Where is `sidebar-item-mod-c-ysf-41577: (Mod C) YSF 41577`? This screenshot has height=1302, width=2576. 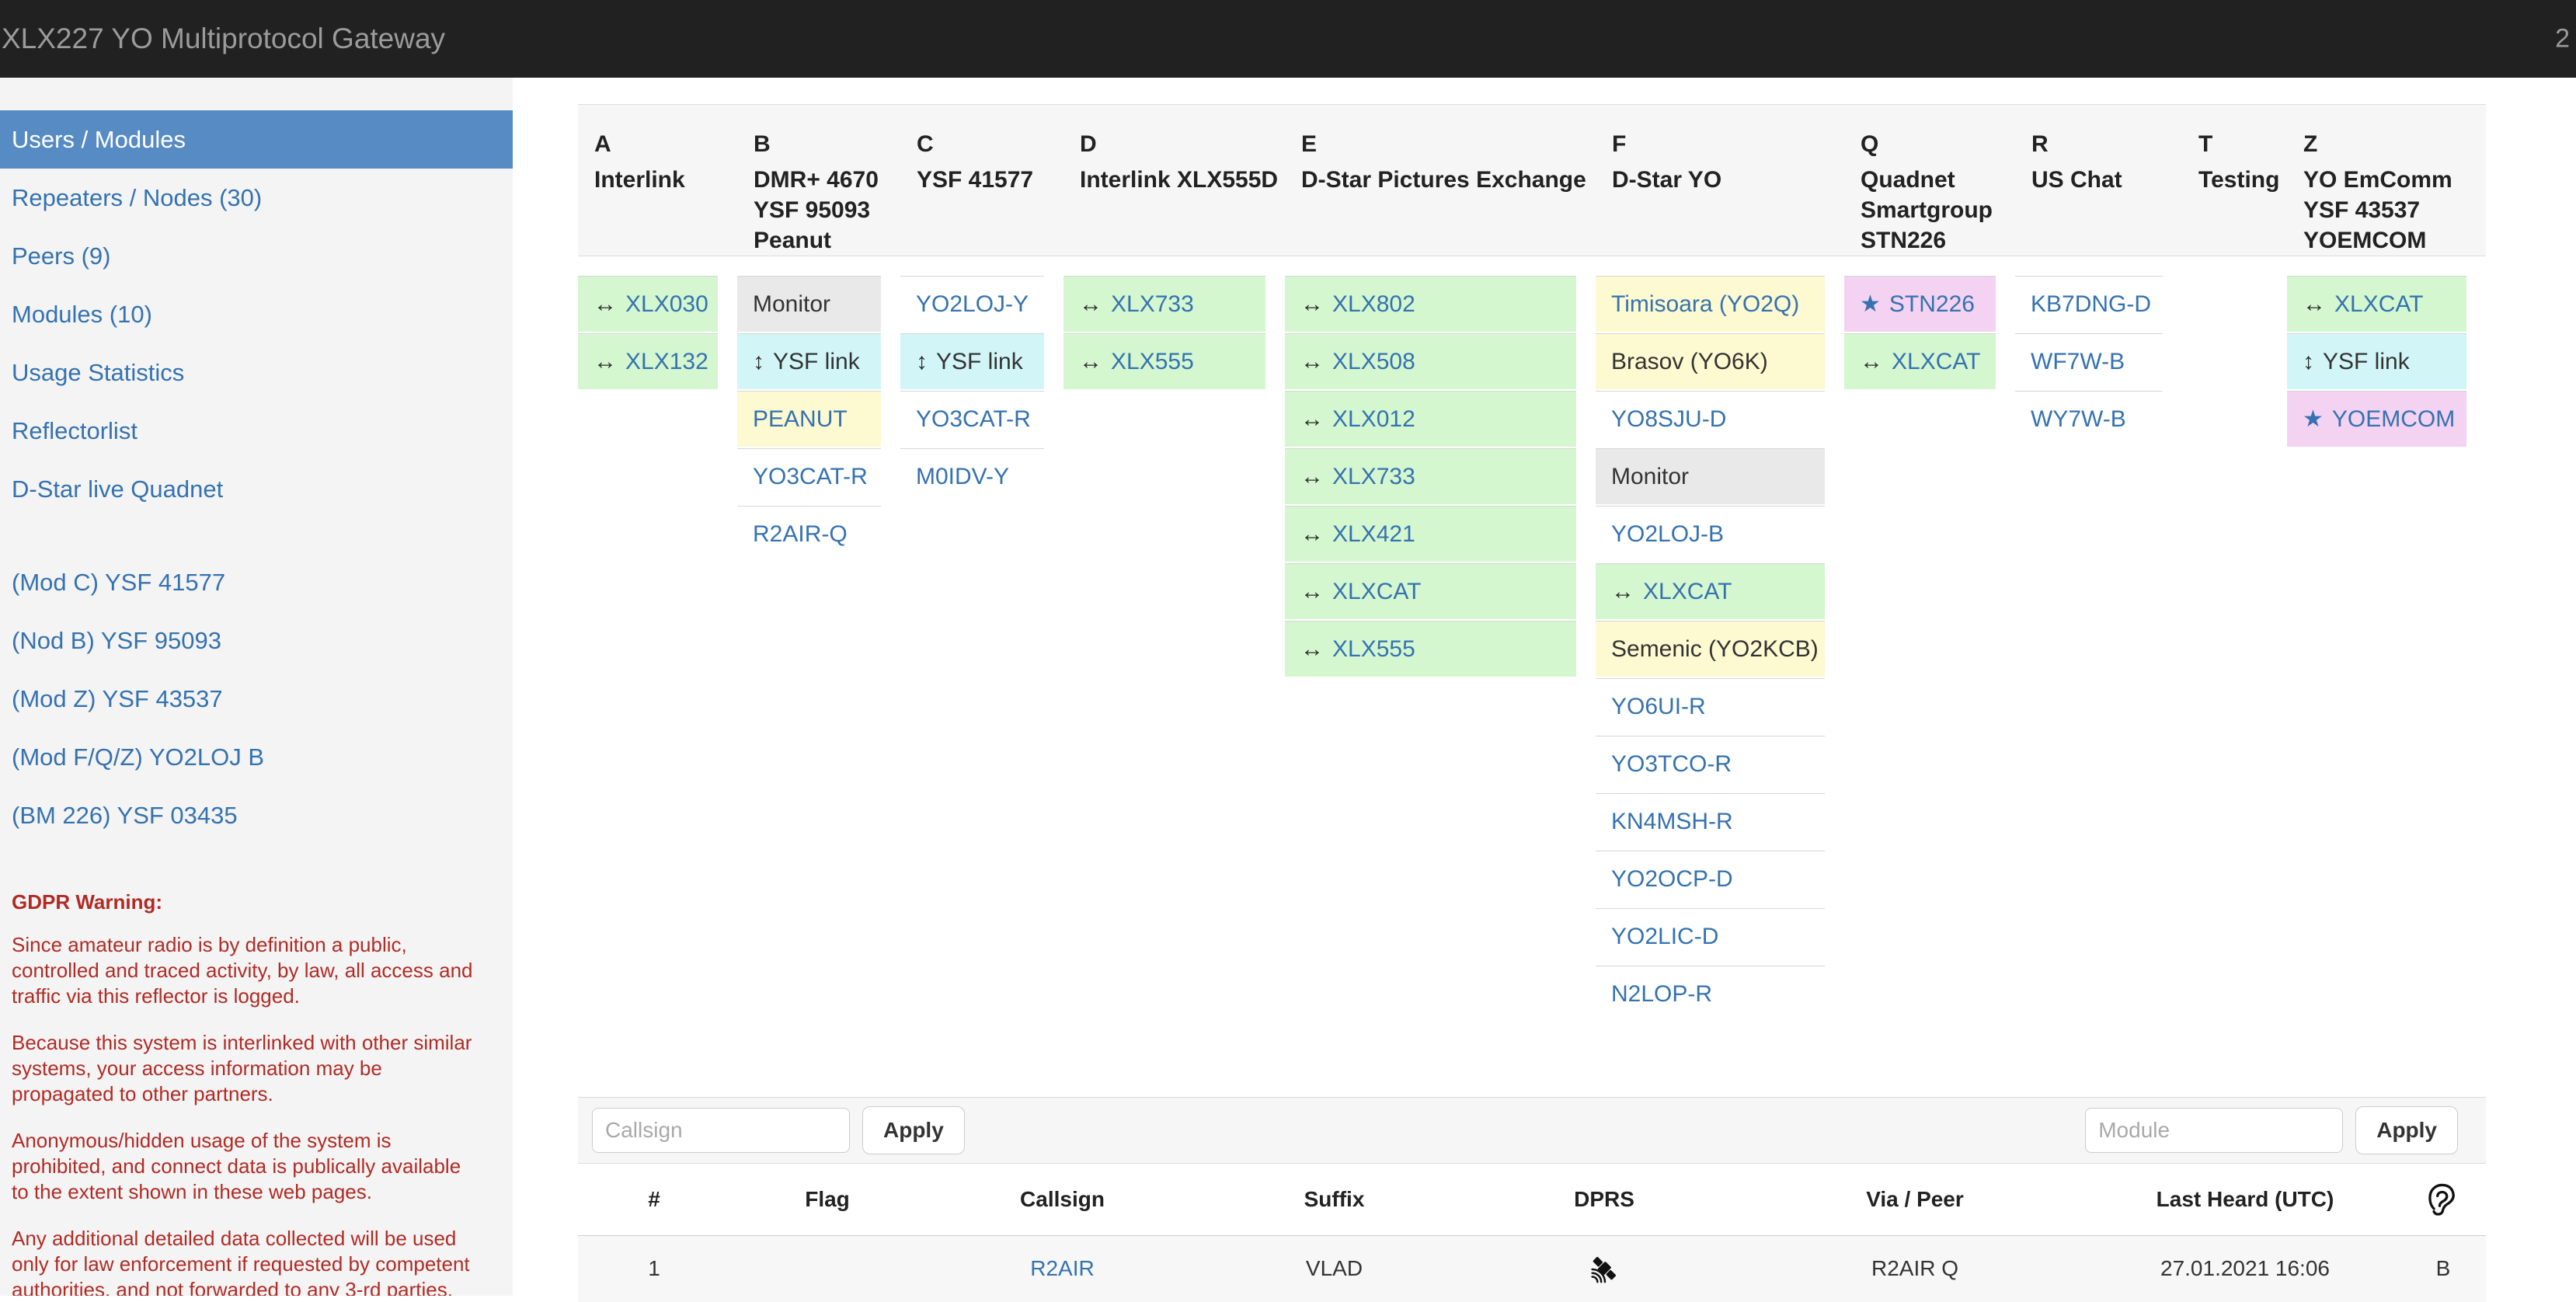
sidebar-item-mod-c-ysf-41577: (Mod C) YSF 41577 is located at coordinates (119, 582).